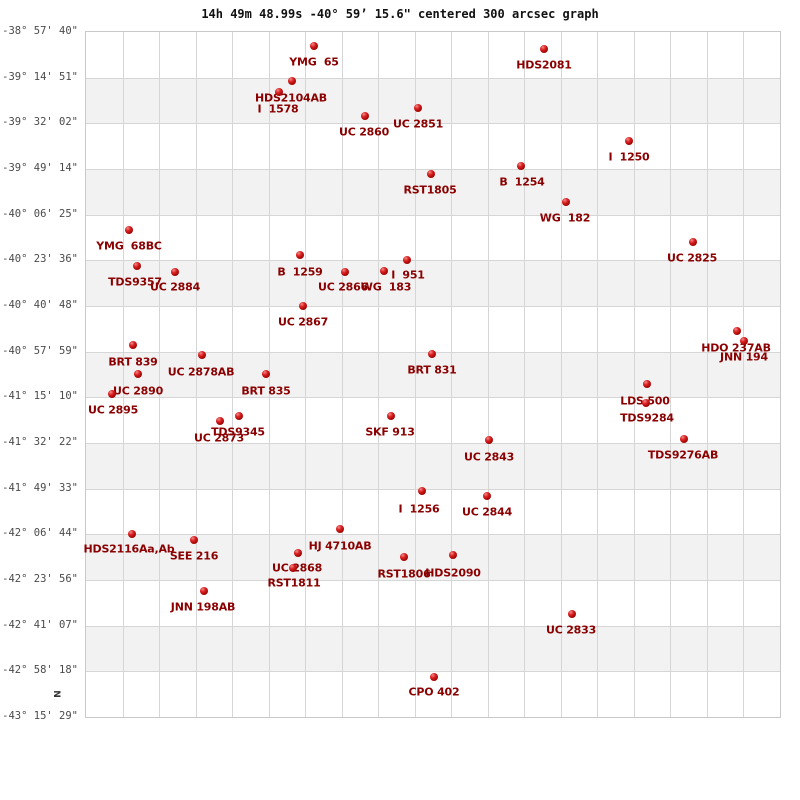  Describe the element at coordinates (135, 282) in the screenshot. I see `star-label: TDS9357` at that location.